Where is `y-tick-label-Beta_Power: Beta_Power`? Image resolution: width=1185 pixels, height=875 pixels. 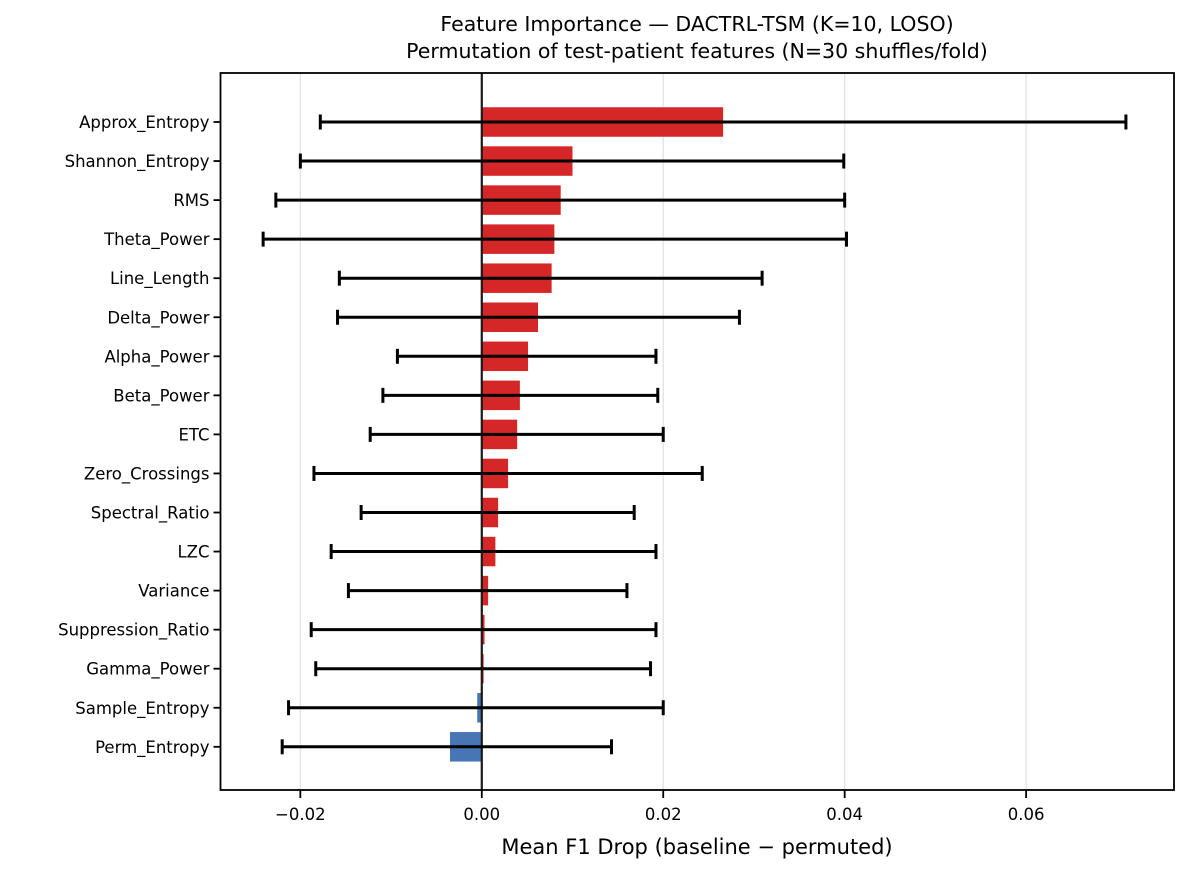 y-tick-label-Beta_Power: Beta_Power is located at coordinates (161, 396).